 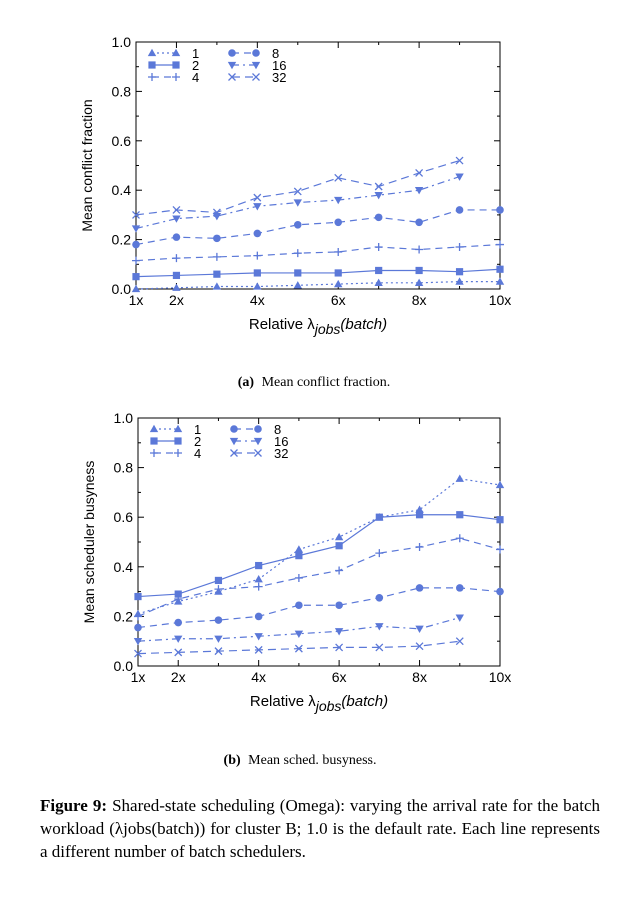 I want to click on y-tick-label: 0.2, so click(x=124, y=616).